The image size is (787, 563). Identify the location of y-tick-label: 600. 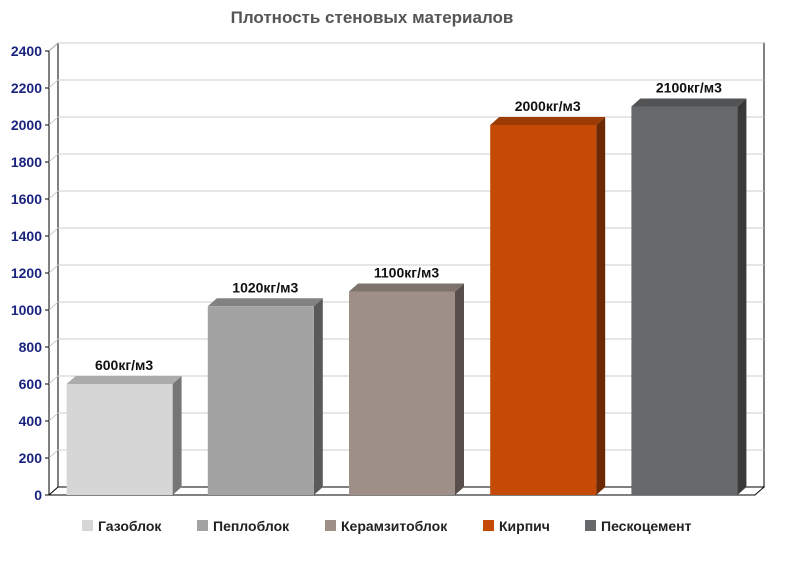
(31, 384).